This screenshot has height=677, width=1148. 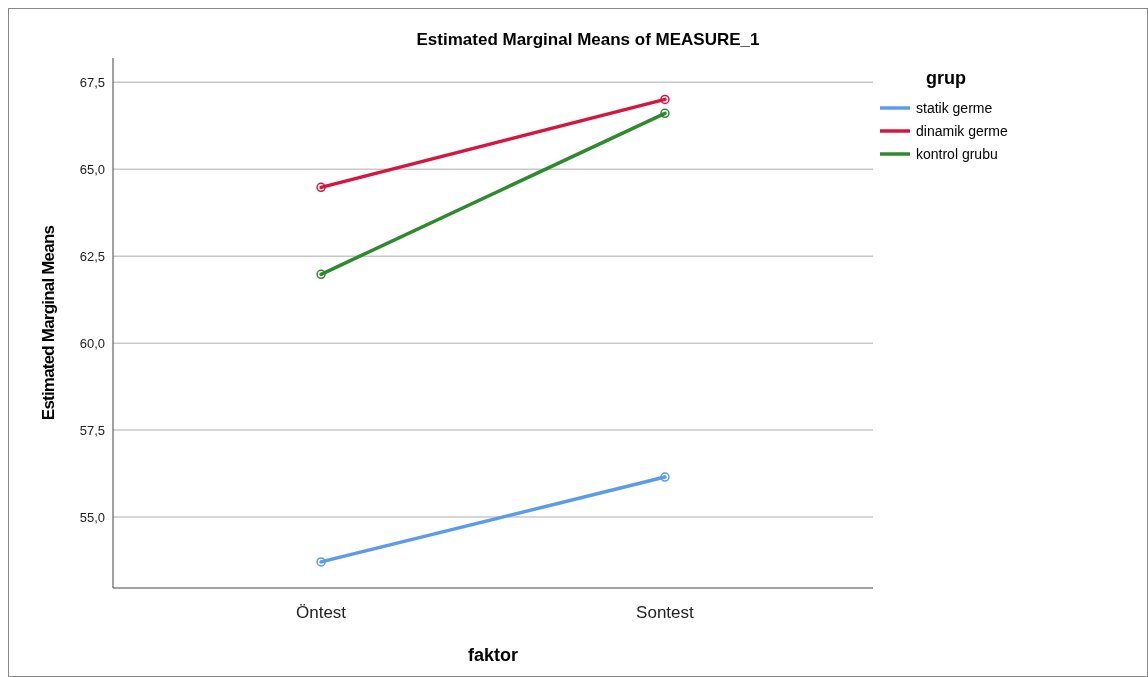 What do you see at coordinates (92, 256) in the screenshot?
I see `y-tick-label: 62,5` at bounding box center [92, 256].